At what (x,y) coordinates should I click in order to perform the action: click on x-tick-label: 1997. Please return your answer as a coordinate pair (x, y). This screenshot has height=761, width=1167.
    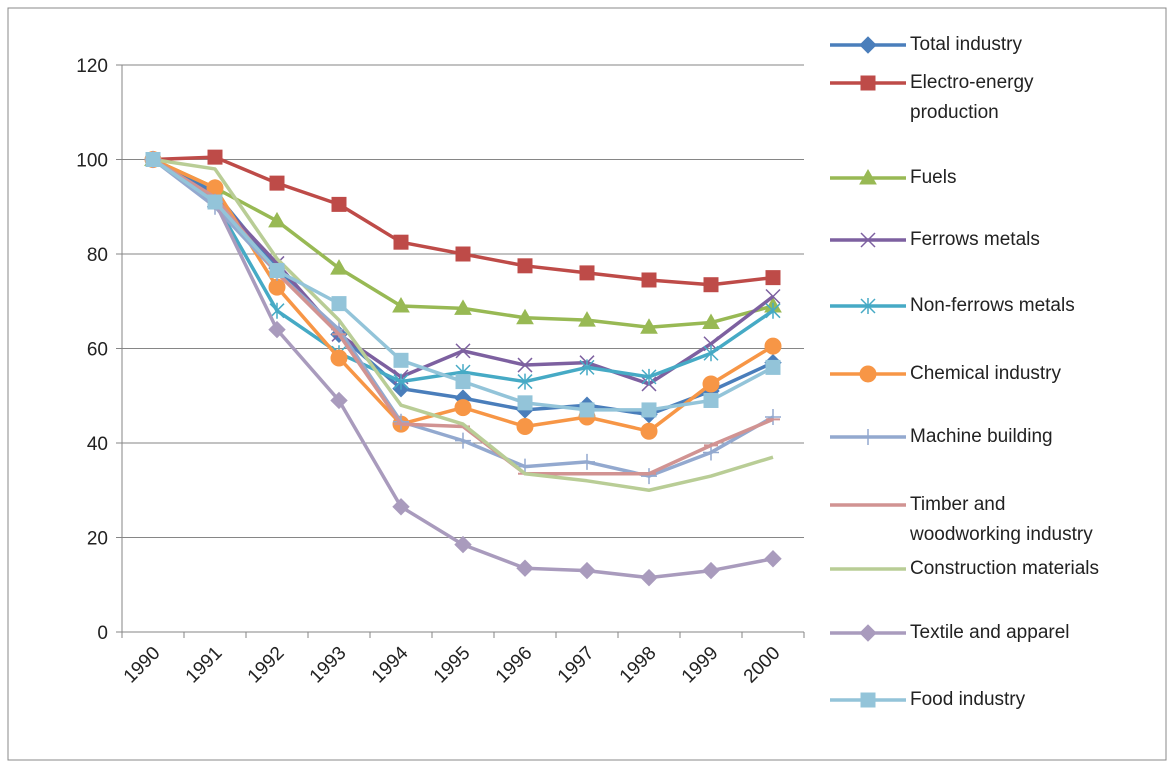
    Looking at the image, I should click on (576, 665).